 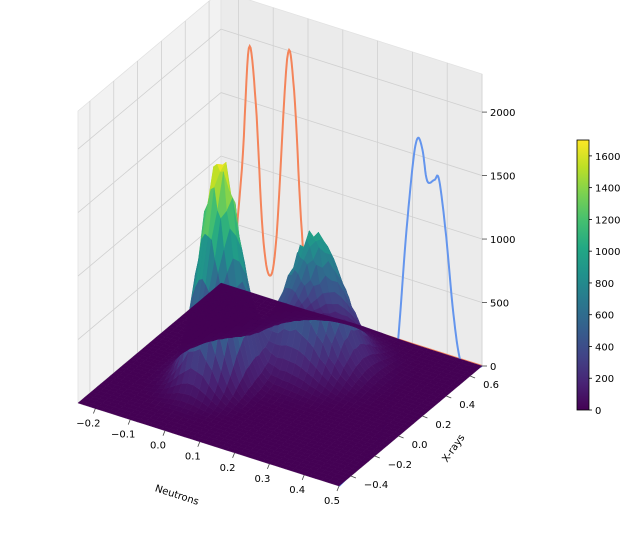 I want to click on x-tick-label: 0.5, so click(x=332, y=501).